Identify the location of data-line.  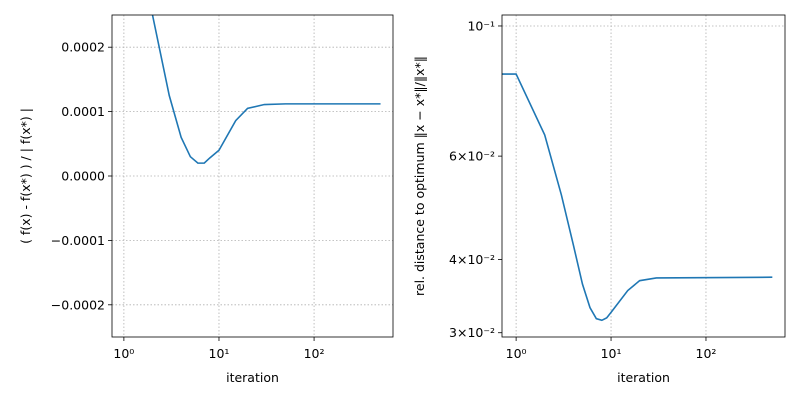
(266, 89).